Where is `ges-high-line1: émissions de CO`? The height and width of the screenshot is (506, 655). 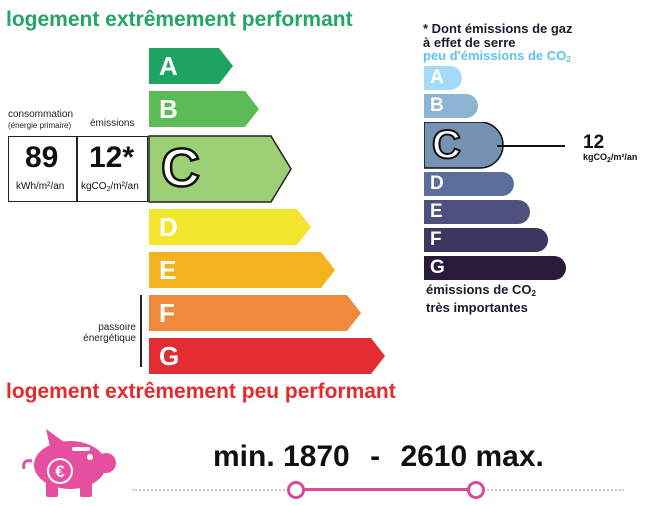
ges-high-line1: émissions de CO is located at coordinates (479, 289).